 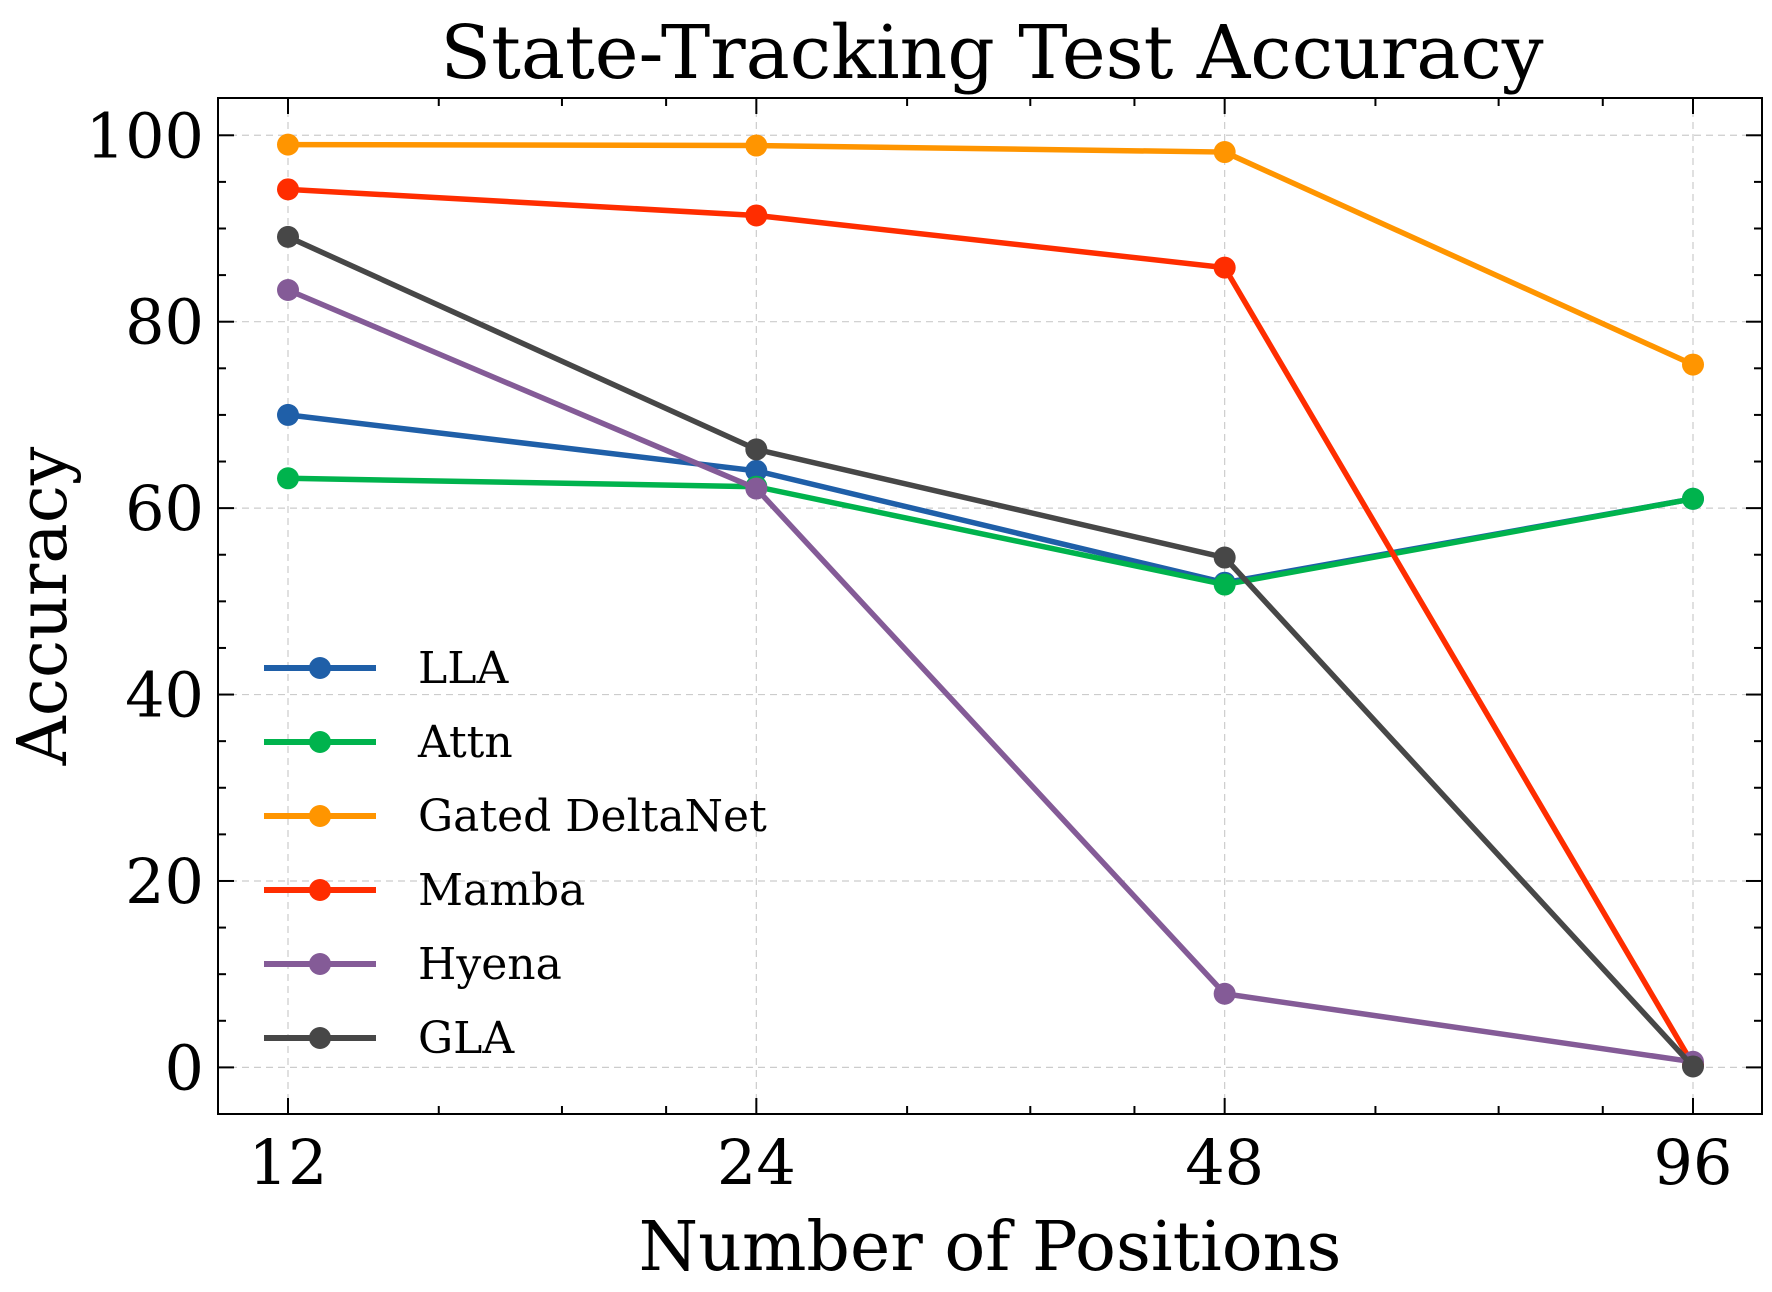 I want to click on x-tick-label: 12, so click(x=288, y=1162).